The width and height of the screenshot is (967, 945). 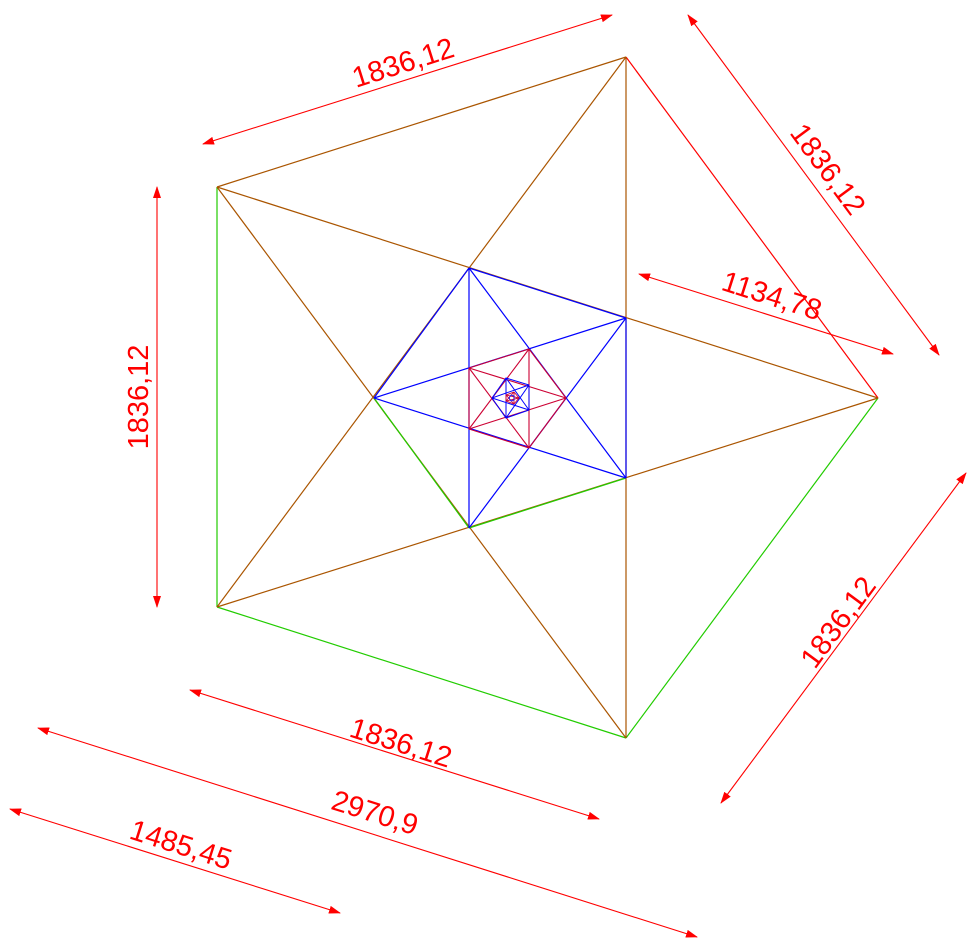 I want to click on dim-line-top-right, so click(x=813, y=185).